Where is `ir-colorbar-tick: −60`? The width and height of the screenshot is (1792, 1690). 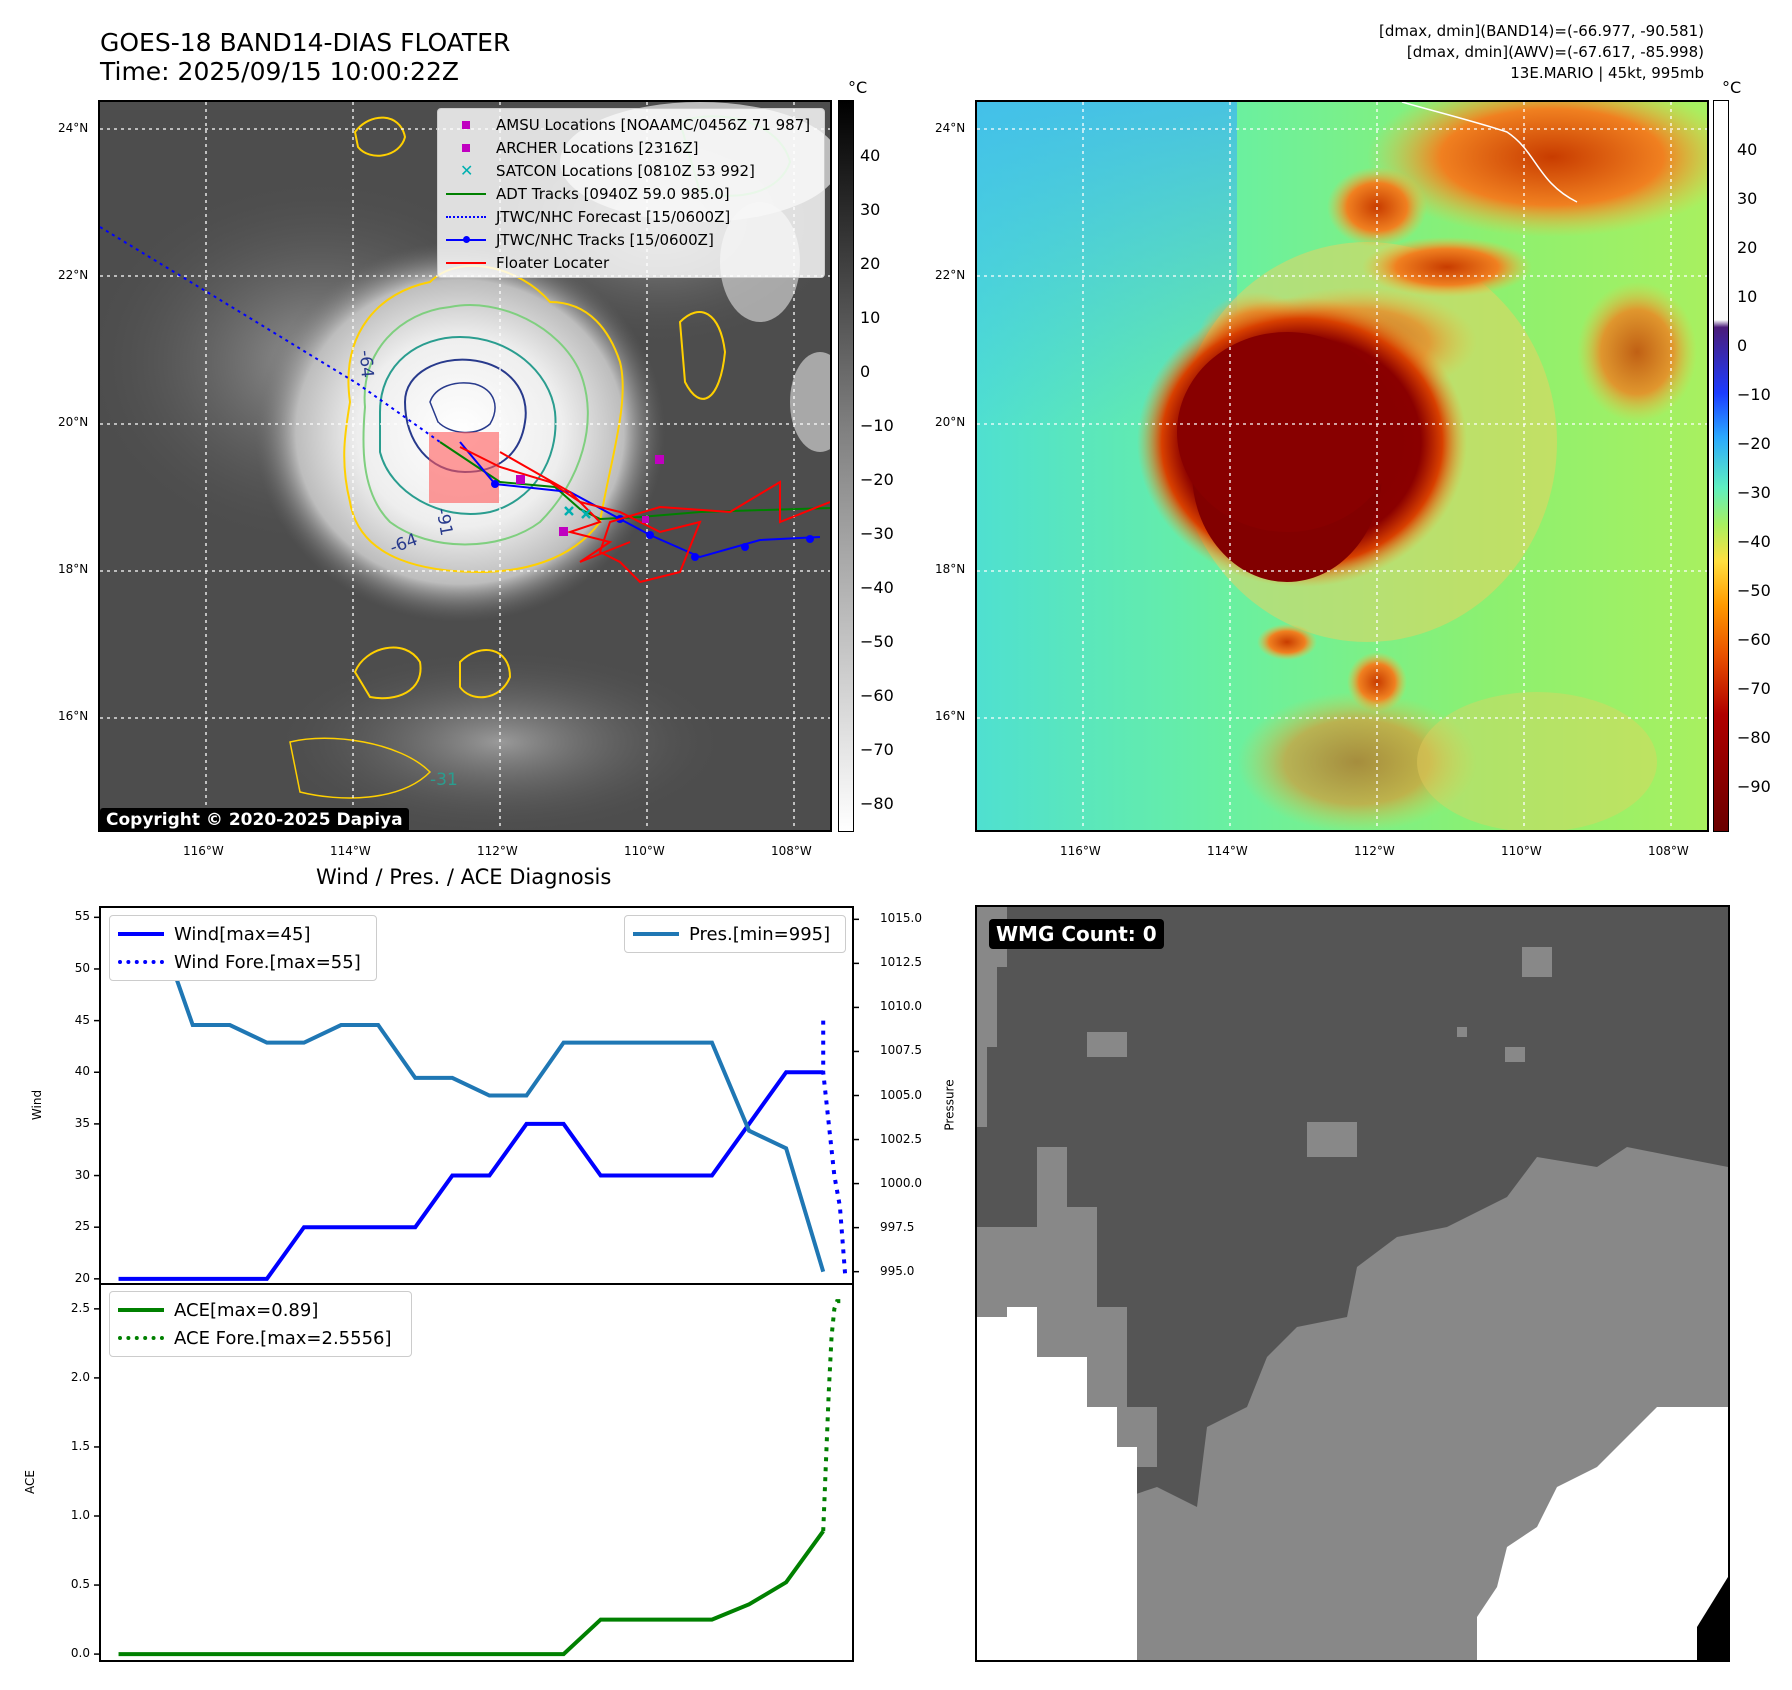
ir-colorbar-tick: −60 is located at coordinates (877, 695).